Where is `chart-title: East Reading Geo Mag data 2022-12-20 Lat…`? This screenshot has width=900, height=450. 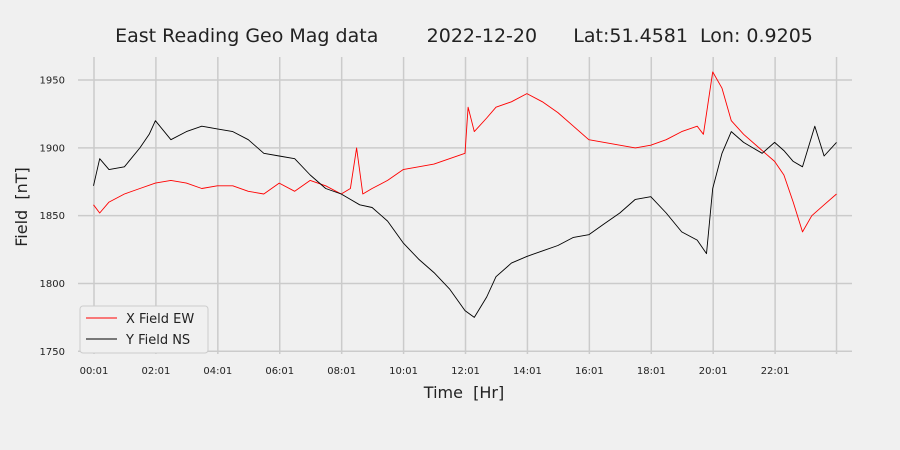
chart-title: East Reading Geo Mag data 2022-12-20 Lat… is located at coordinates (464, 36).